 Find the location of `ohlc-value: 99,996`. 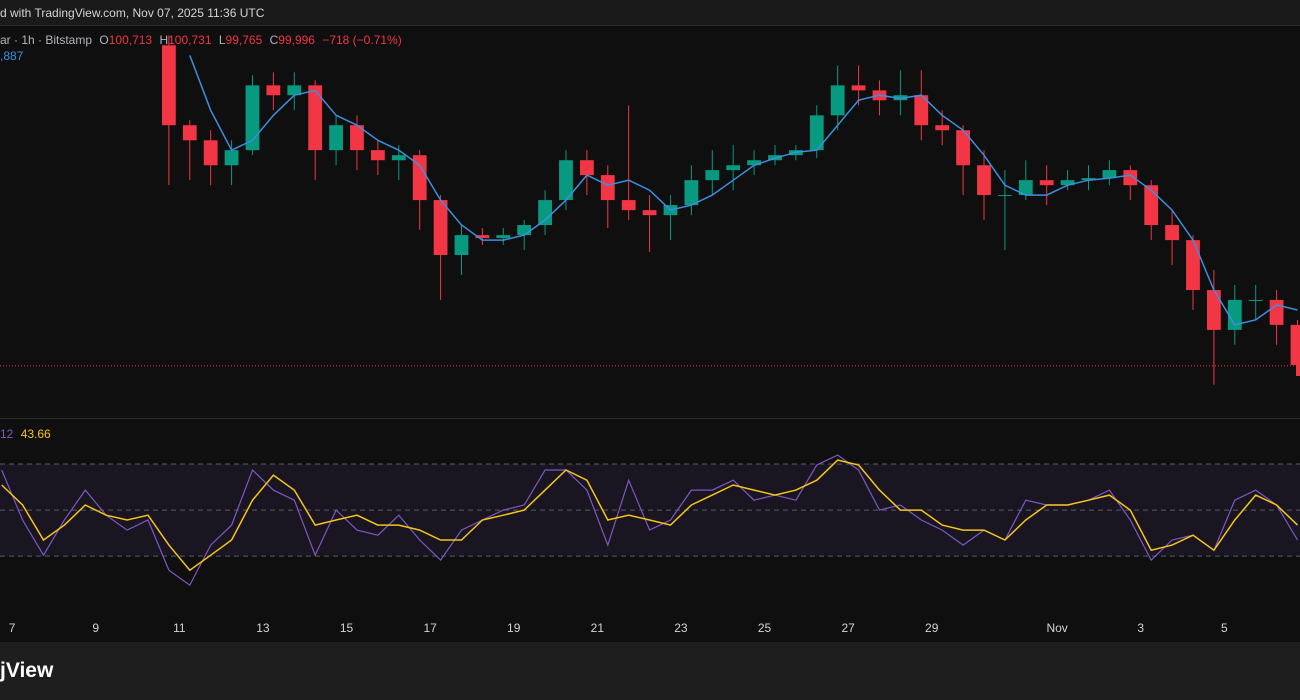

ohlc-value: 99,996 is located at coordinates (296, 40).